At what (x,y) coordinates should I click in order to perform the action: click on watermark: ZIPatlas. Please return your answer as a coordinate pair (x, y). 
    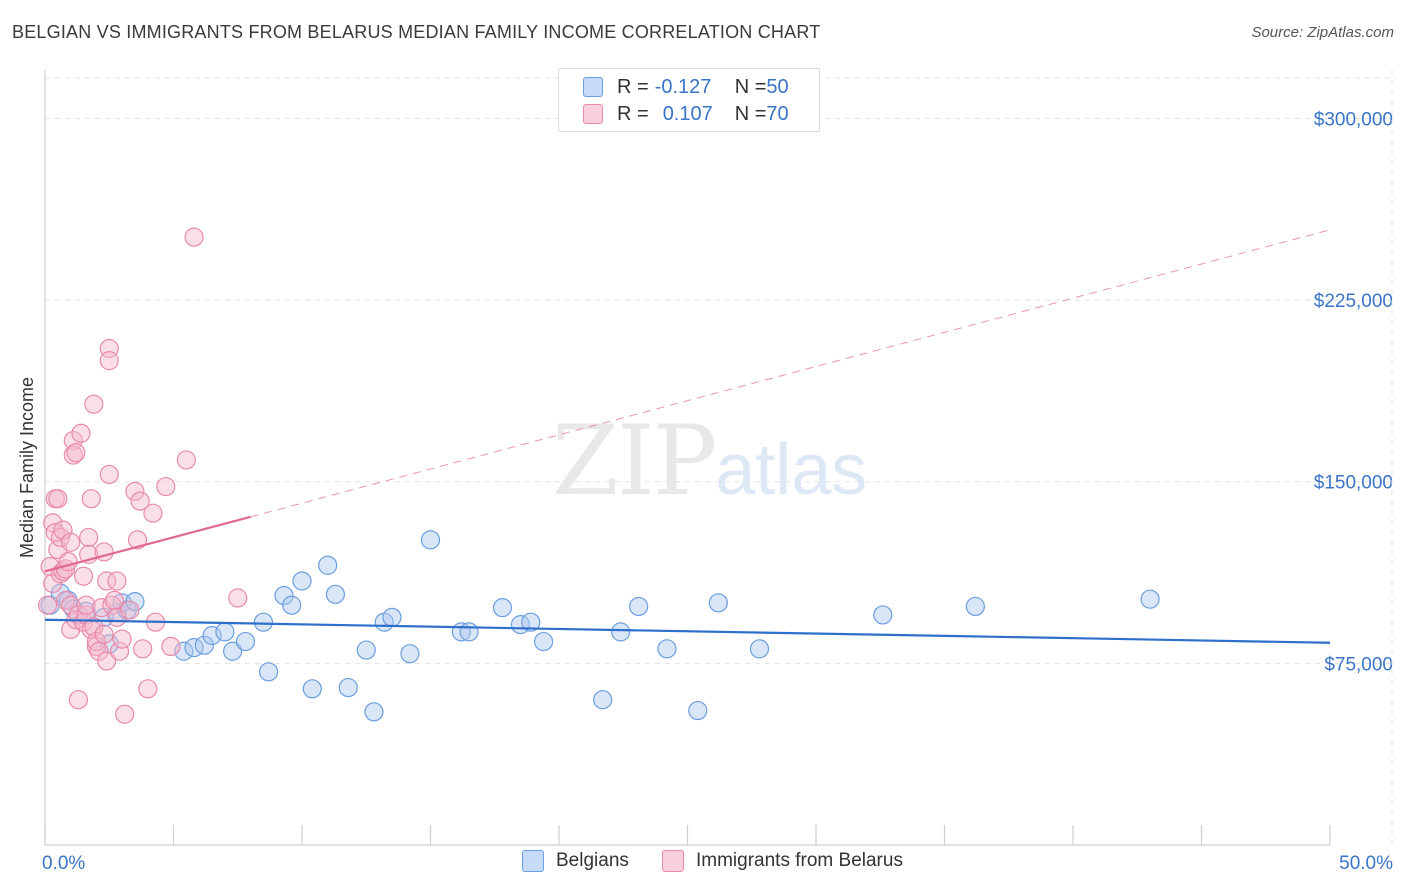
    Looking at the image, I should click on (709, 461).